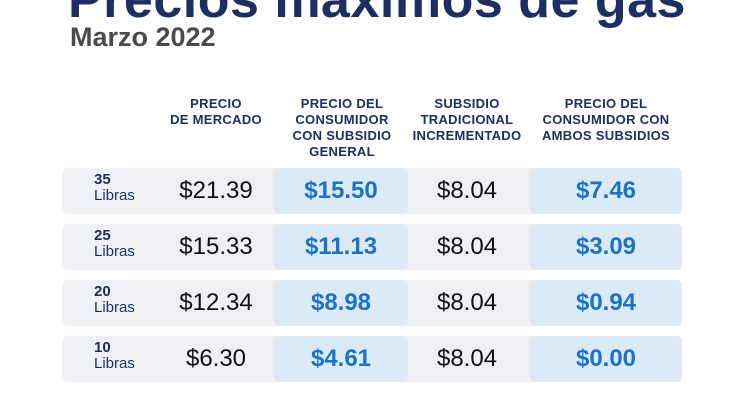 The width and height of the screenshot is (735, 400). Describe the element at coordinates (216, 246) in the screenshot. I see `market-price-cell: $15.33` at that location.